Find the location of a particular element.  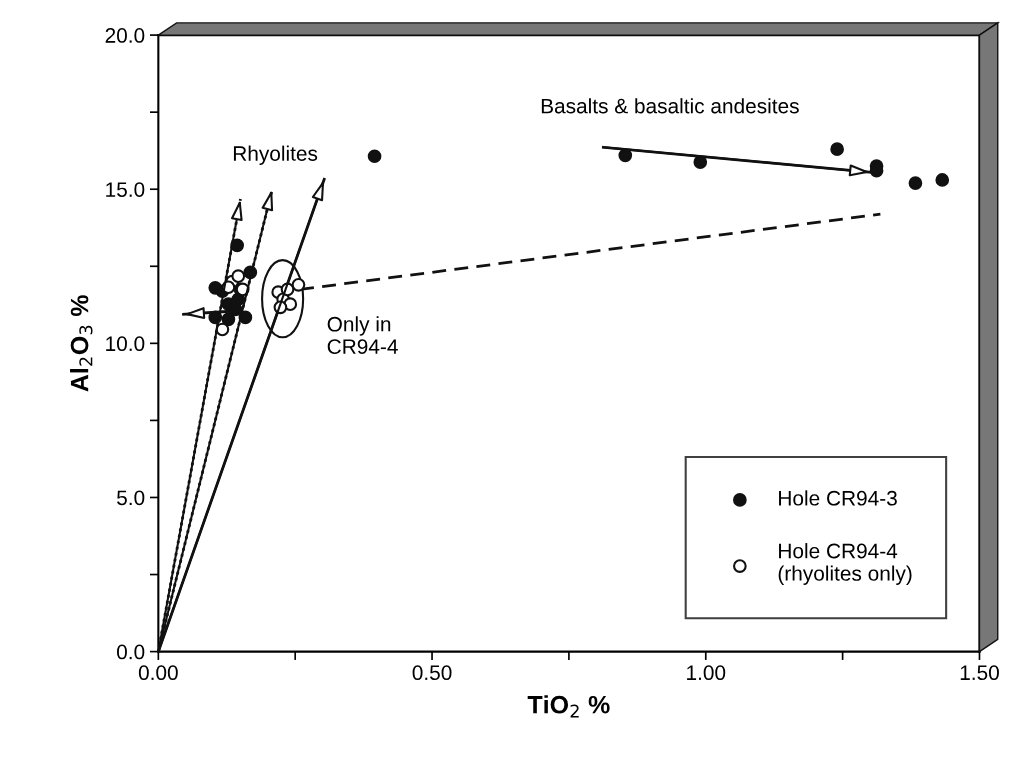

y-tick-label: 0.0 is located at coordinates (131, 652).